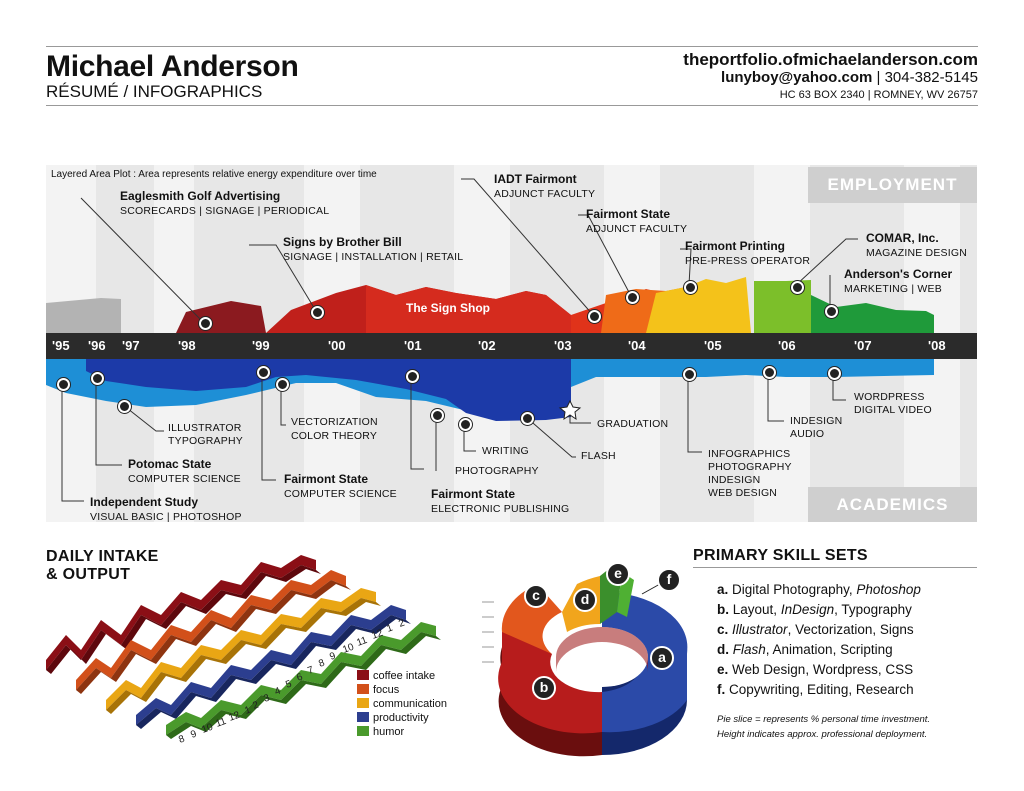 Image resolution: width=1024 pixels, height=791 pixels. What do you see at coordinates (889, 397) in the screenshot?
I see `note-wordpress: WORDPRESS` at bounding box center [889, 397].